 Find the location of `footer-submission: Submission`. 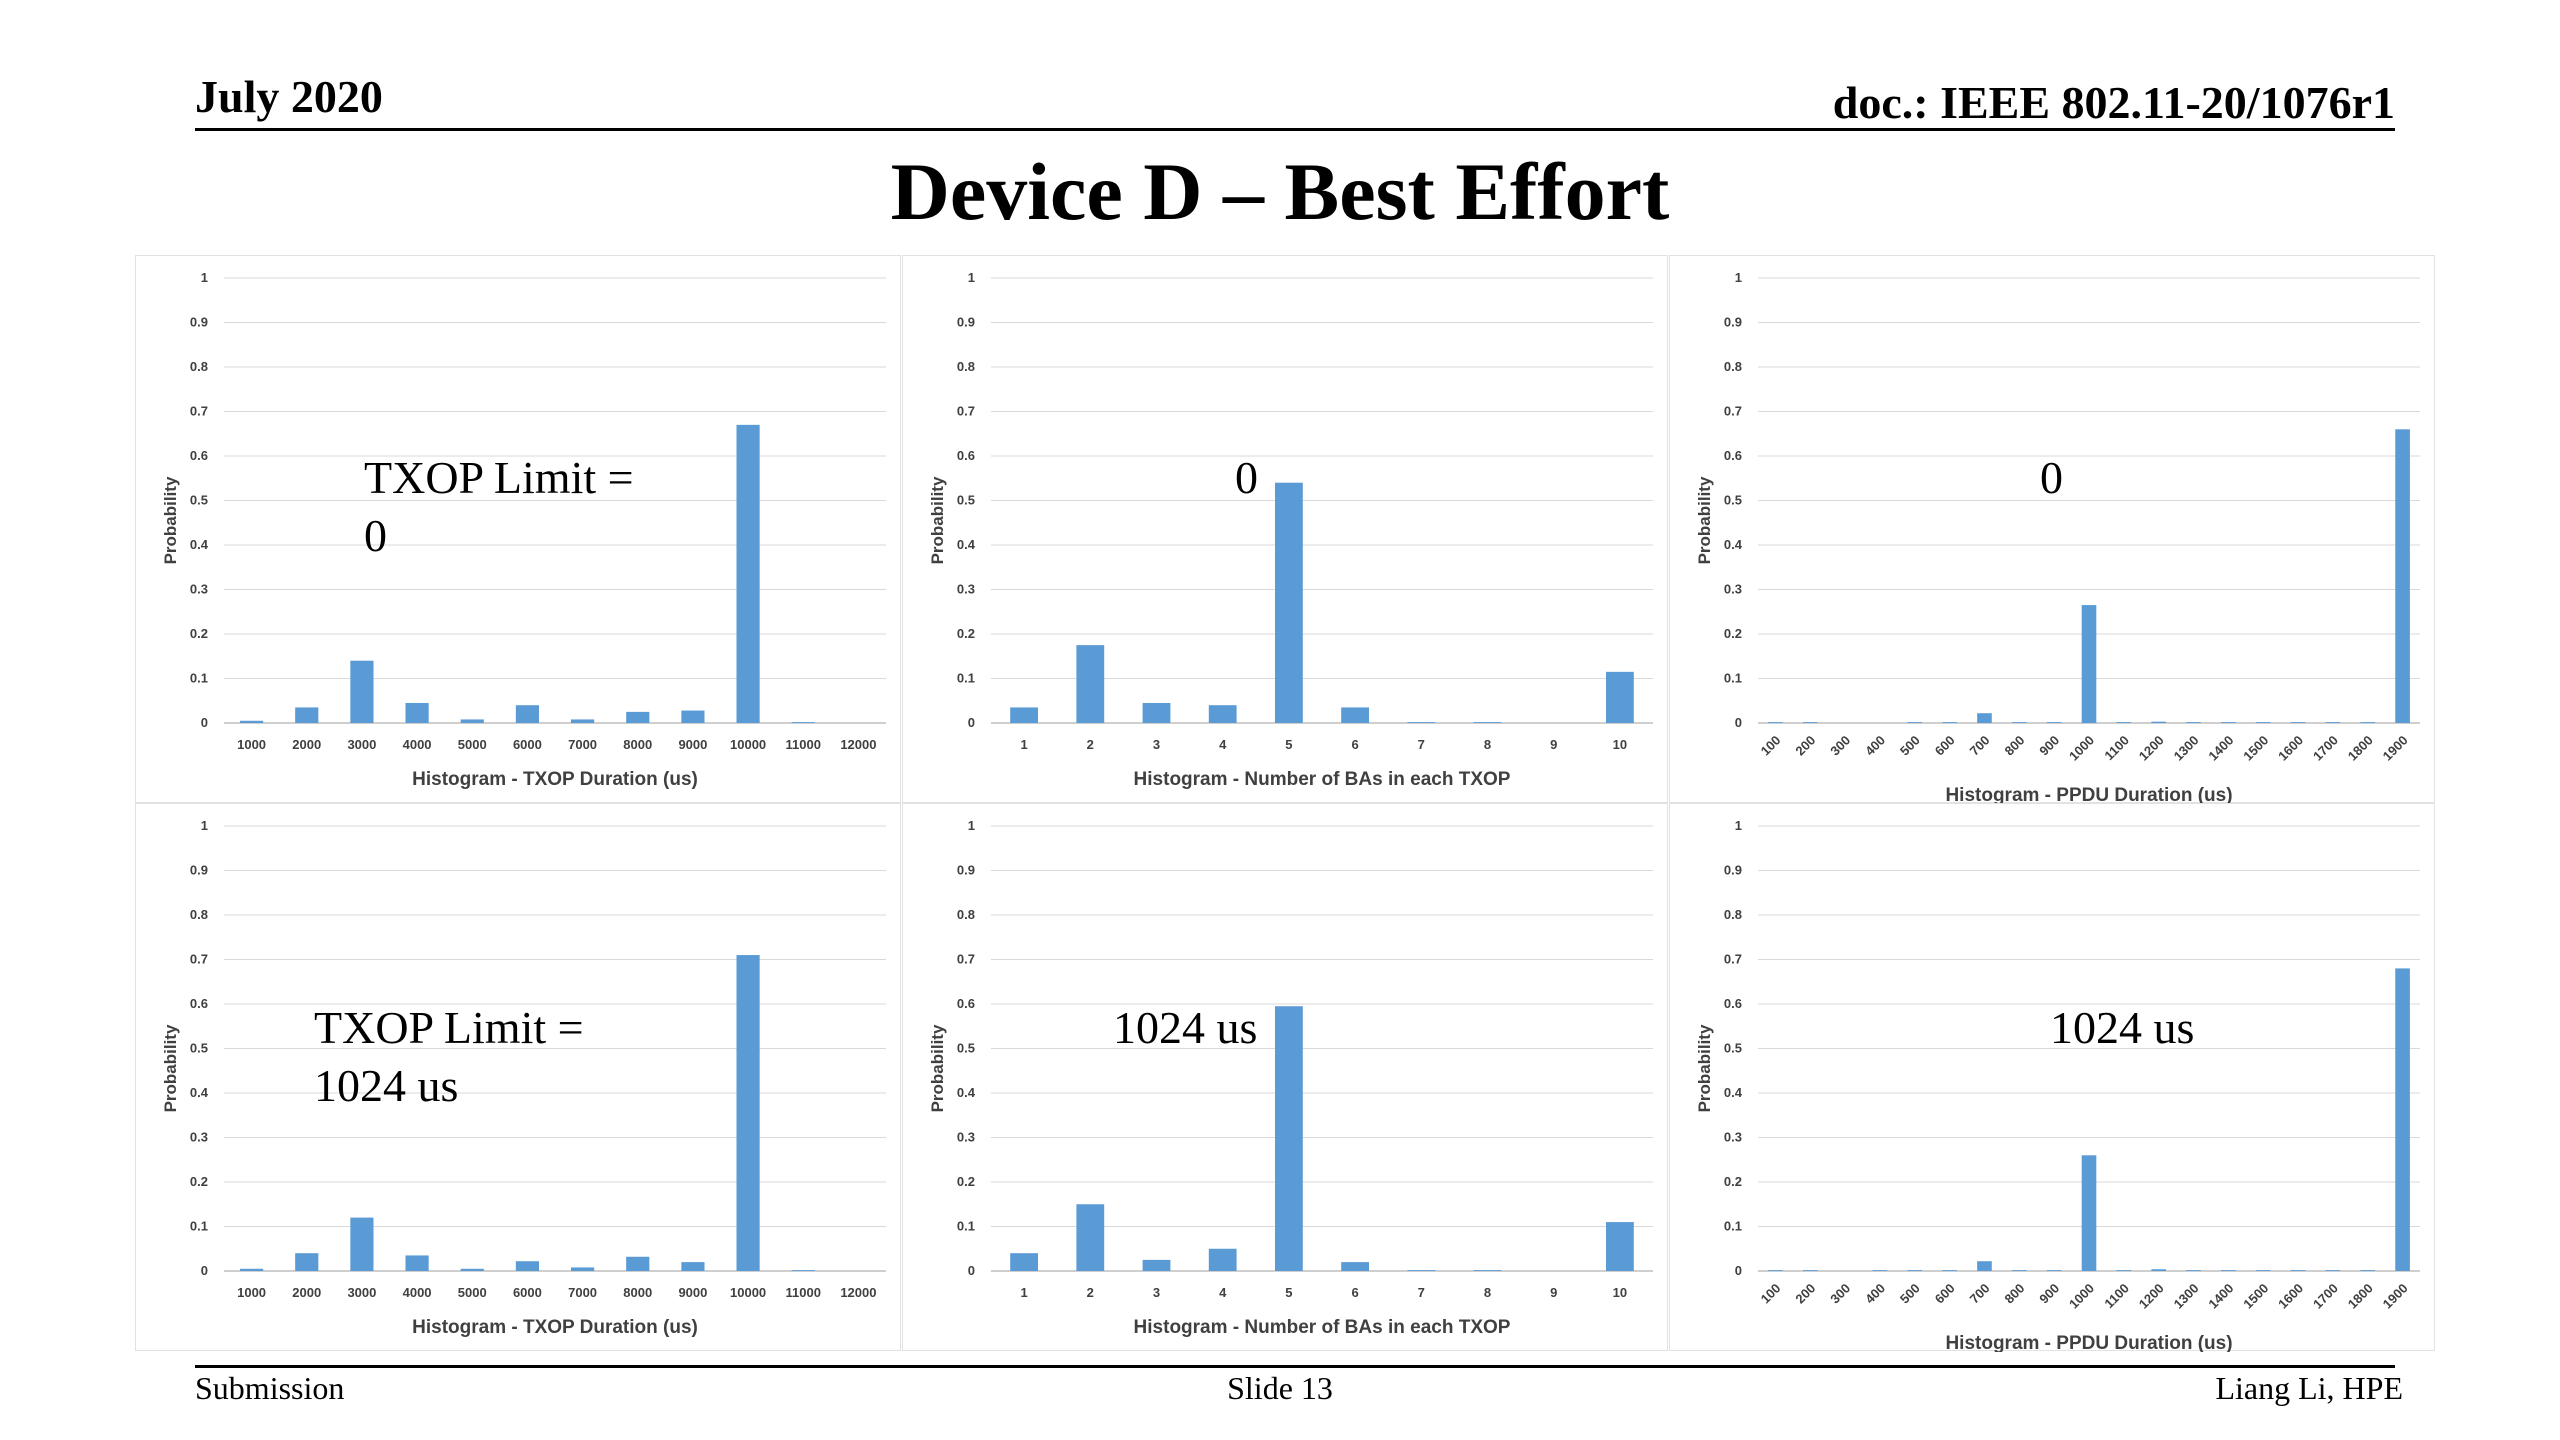

footer-submission: Submission is located at coordinates (270, 1388).